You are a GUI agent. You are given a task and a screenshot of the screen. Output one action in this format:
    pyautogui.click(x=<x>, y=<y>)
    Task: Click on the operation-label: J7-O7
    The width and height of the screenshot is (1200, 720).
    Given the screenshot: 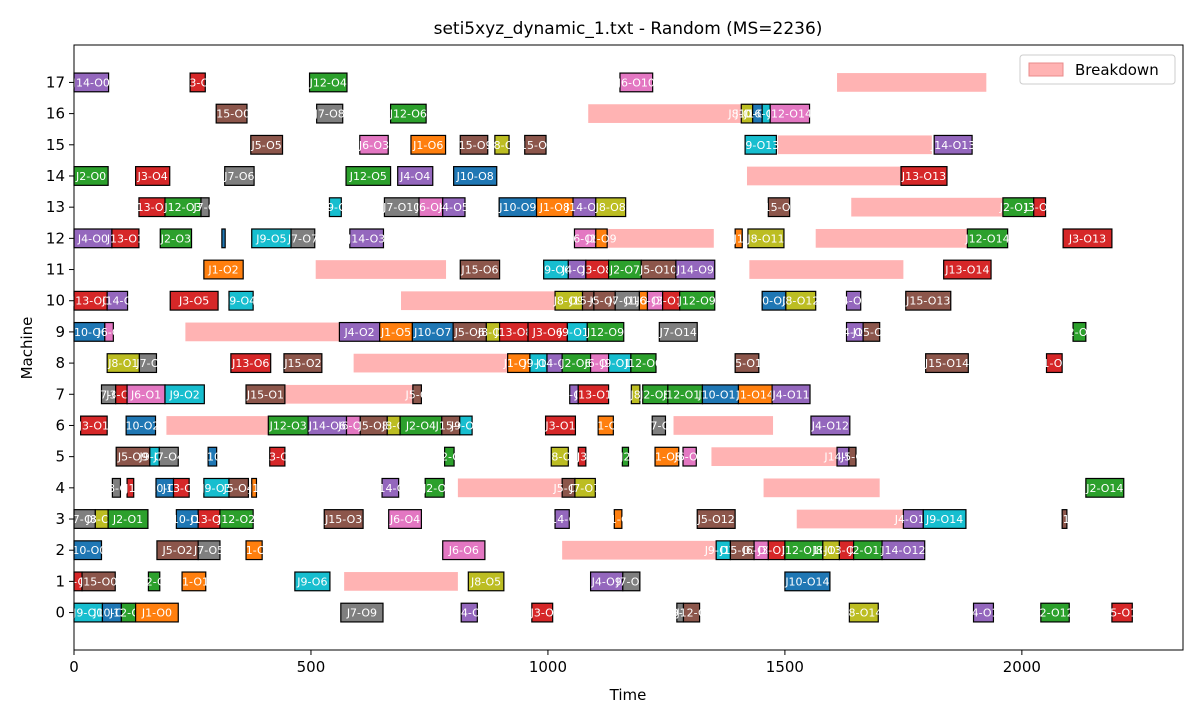 What is the action you would take?
    pyautogui.click(x=584, y=488)
    